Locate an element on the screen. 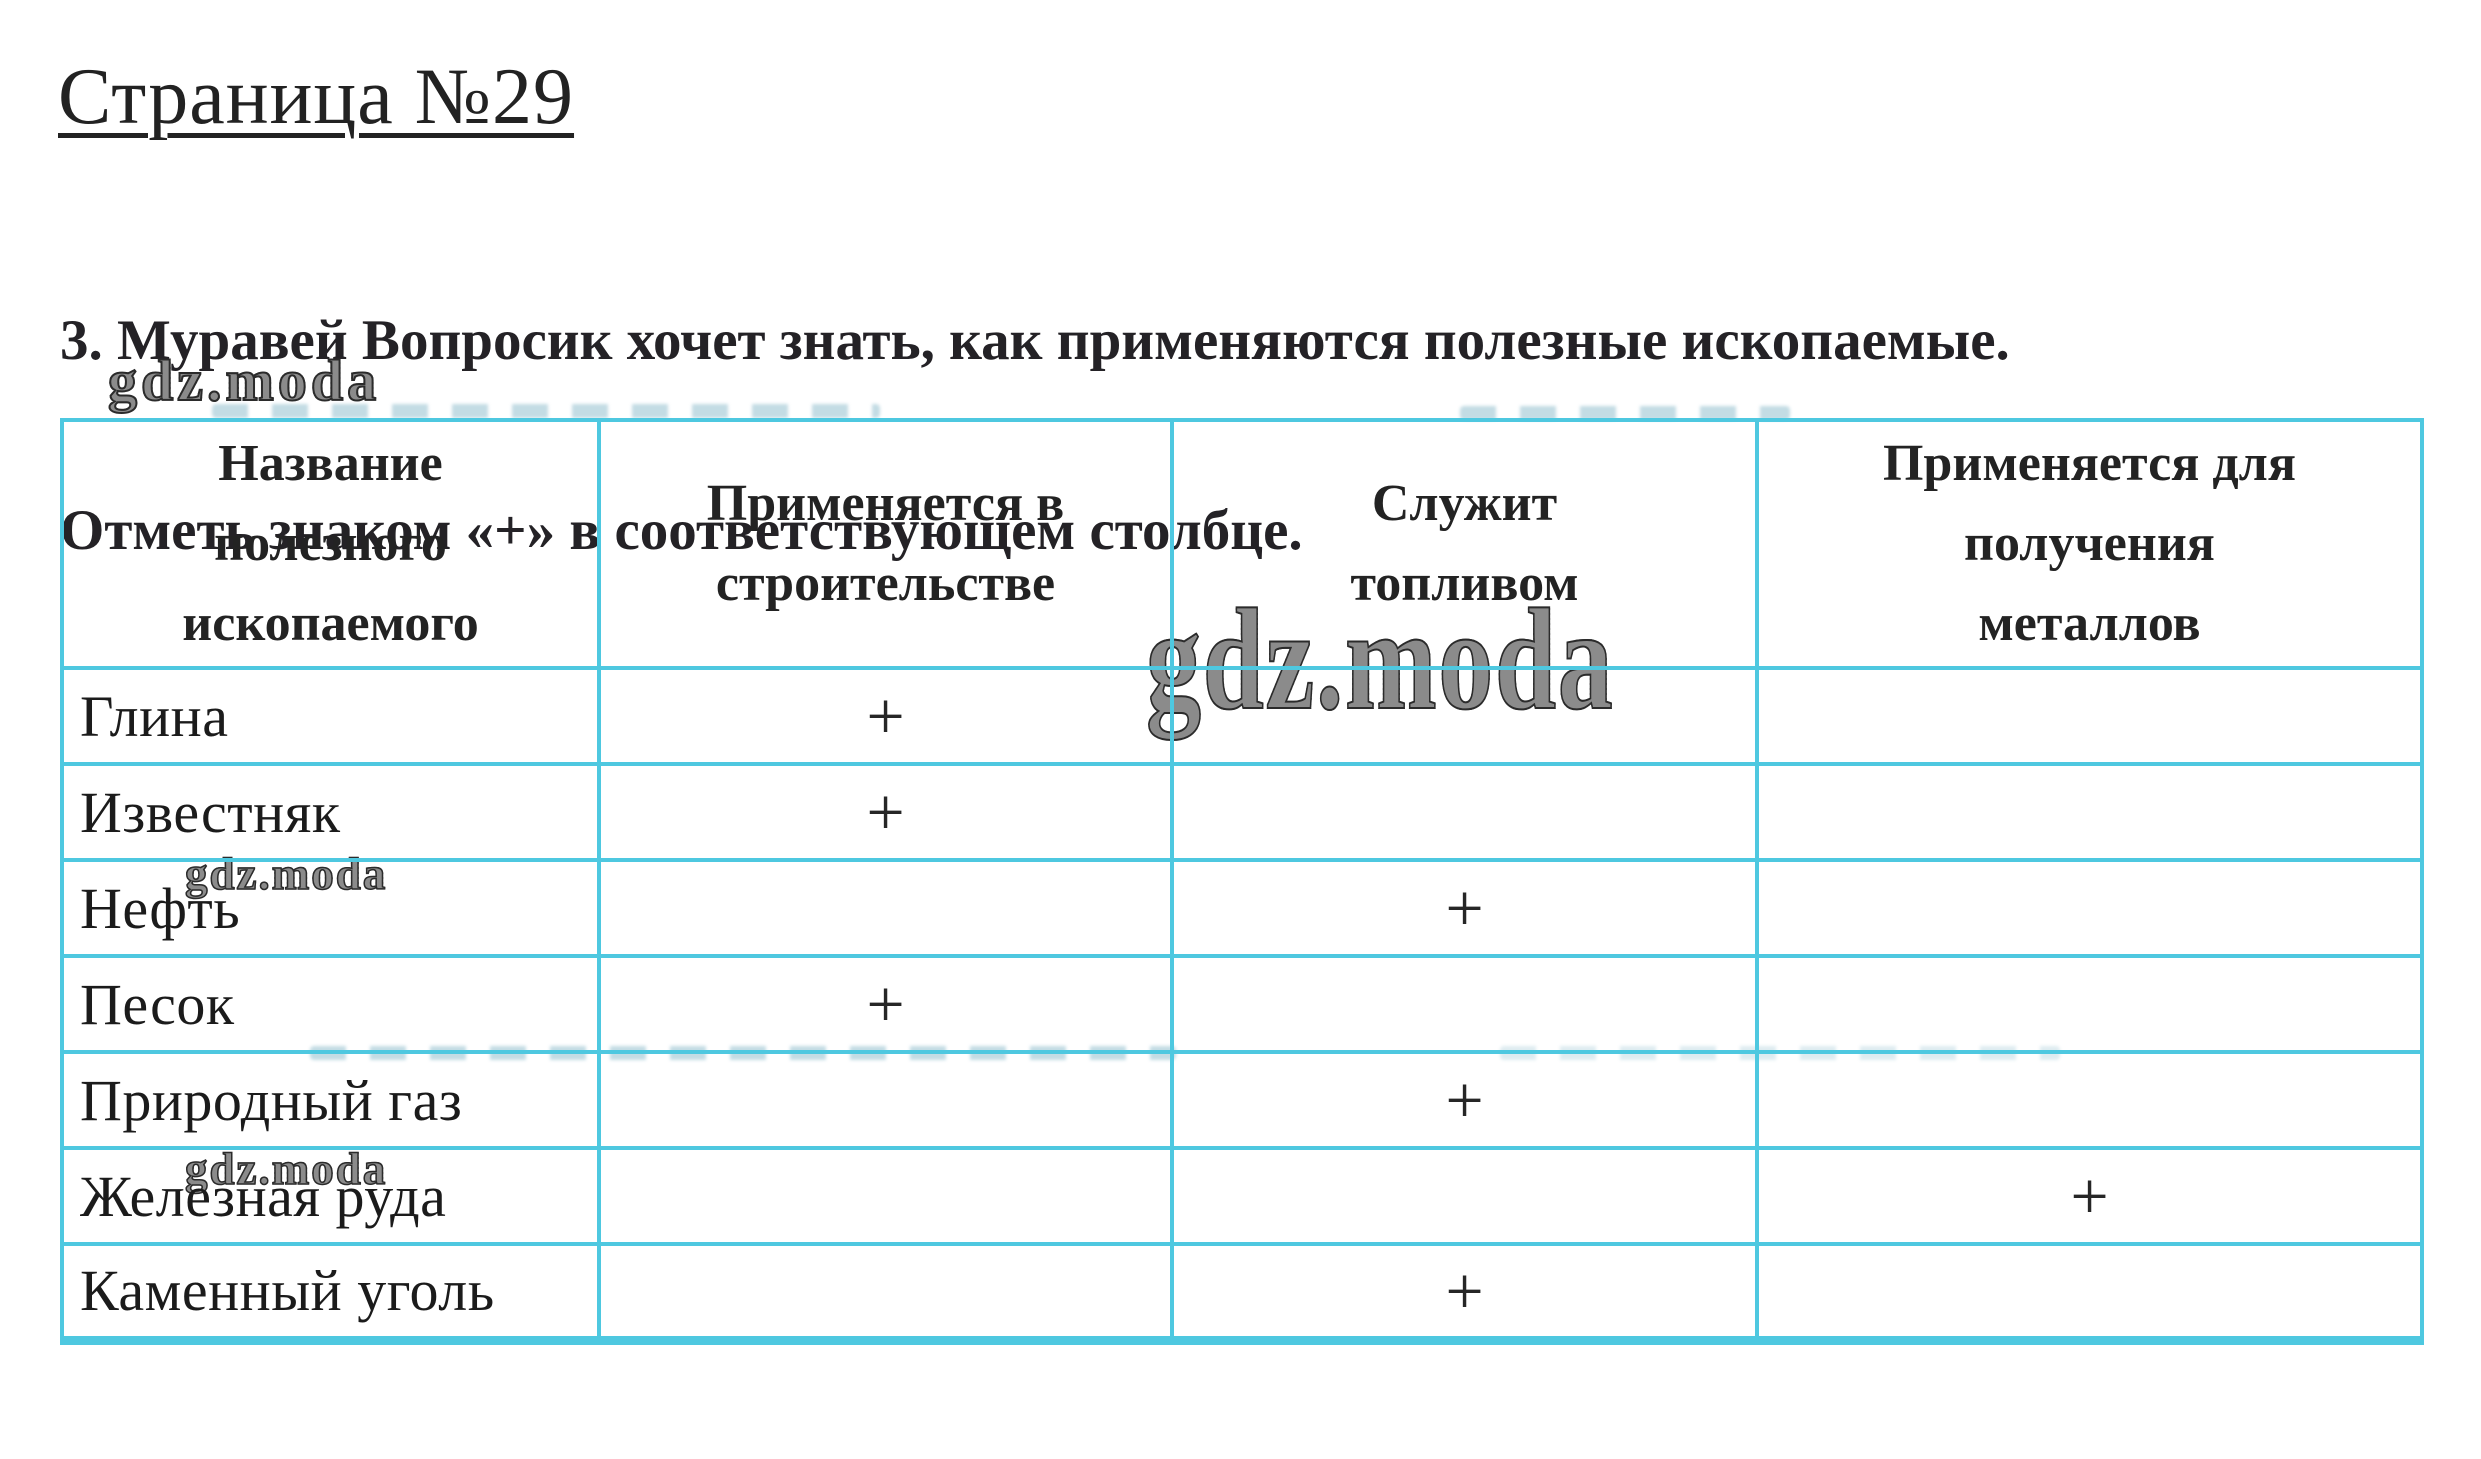 This screenshot has height=1459, width=2481. table-row: Глина + is located at coordinates (1242, 716).